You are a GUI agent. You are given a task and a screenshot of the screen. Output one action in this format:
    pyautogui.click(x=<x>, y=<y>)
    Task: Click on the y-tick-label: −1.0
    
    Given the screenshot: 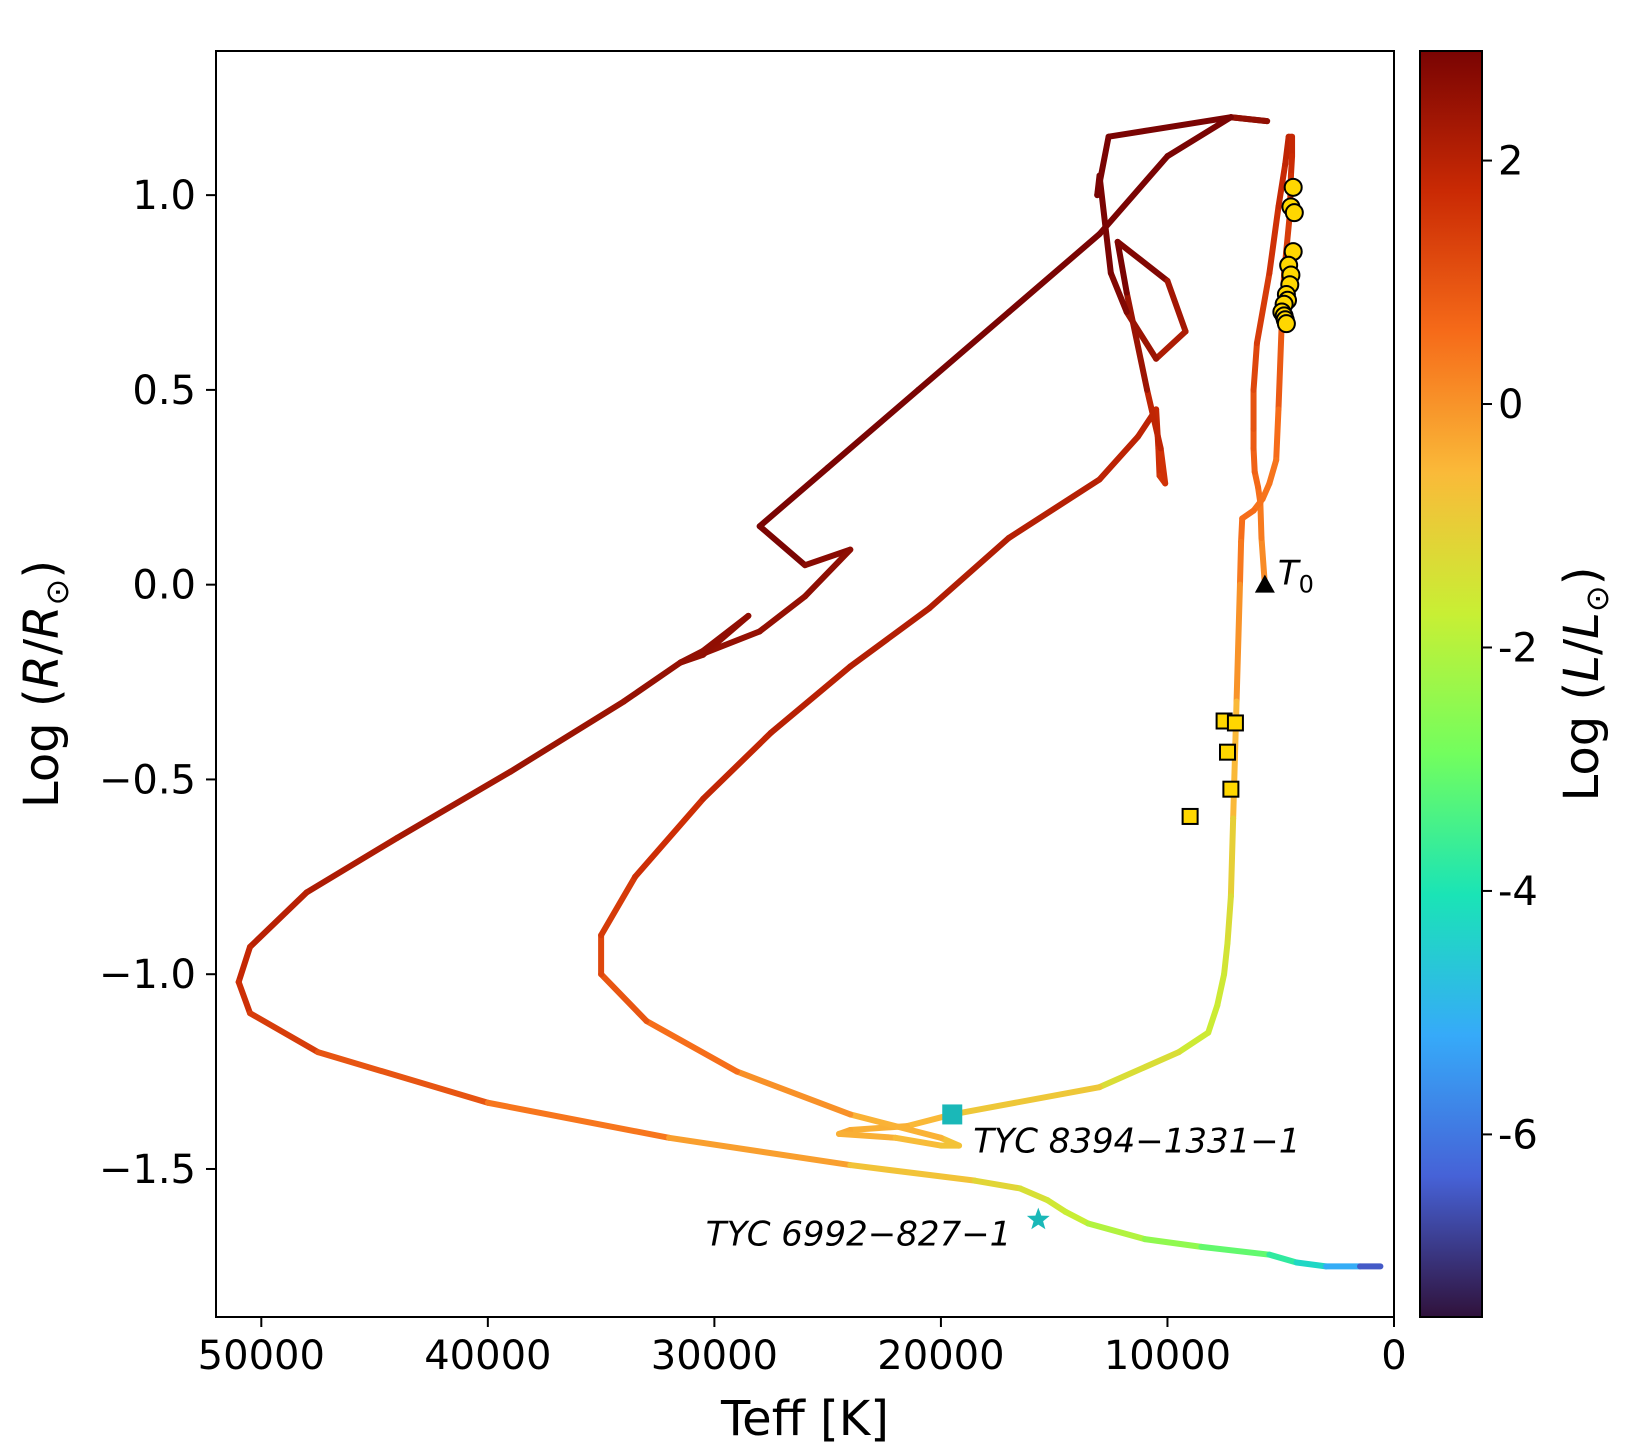 What is the action you would take?
    pyautogui.click(x=147, y=975)
    